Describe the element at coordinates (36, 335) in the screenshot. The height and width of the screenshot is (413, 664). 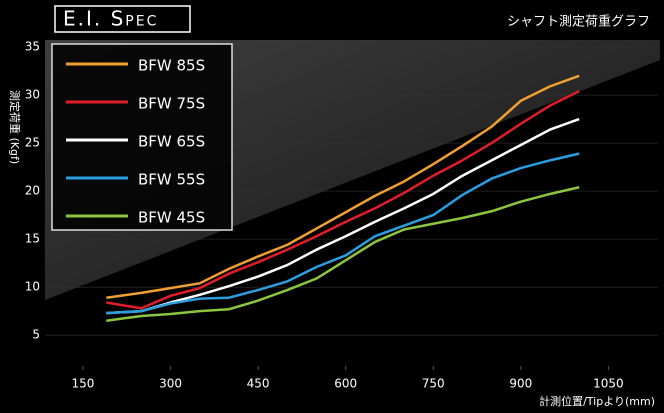
I see `y-tick-label: 5` at that location.